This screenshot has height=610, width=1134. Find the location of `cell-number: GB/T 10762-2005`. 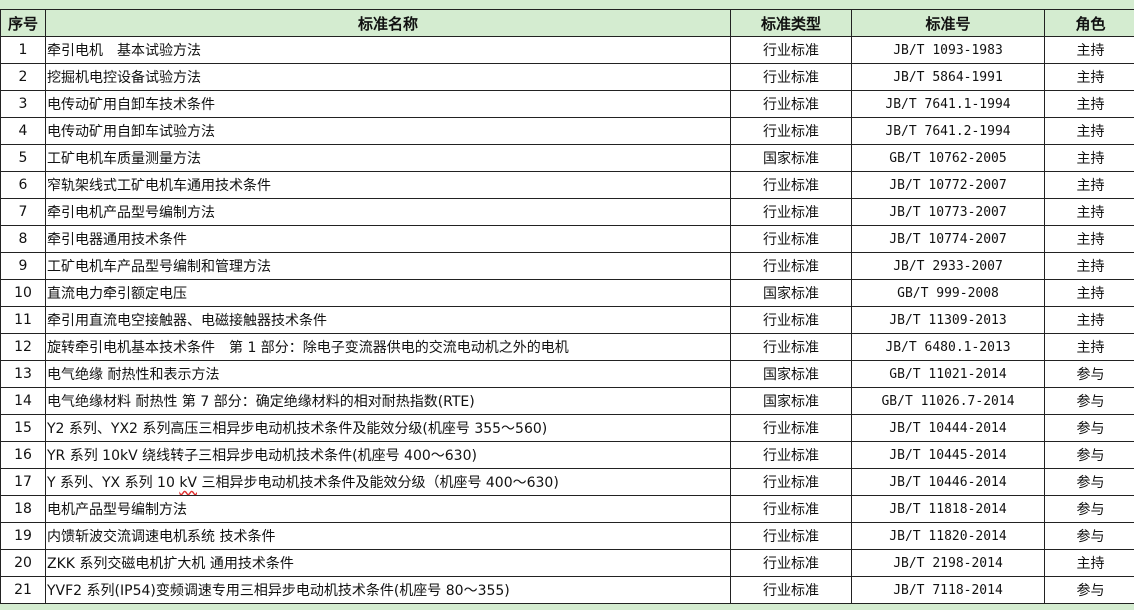

cell-number: GB/T 10762-2005 is located at coordinates (948, 158).